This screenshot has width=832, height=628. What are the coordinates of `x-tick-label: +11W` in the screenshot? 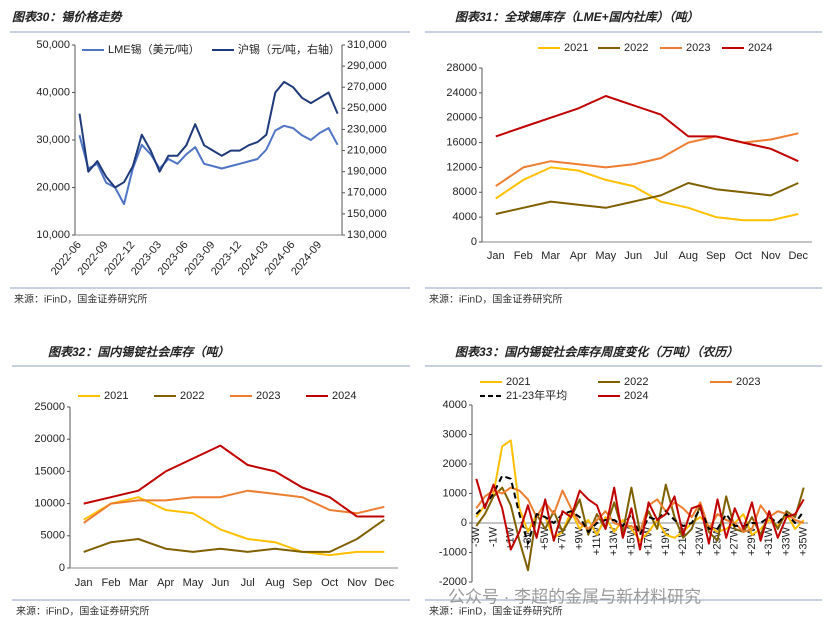 It's located at (597, 540).